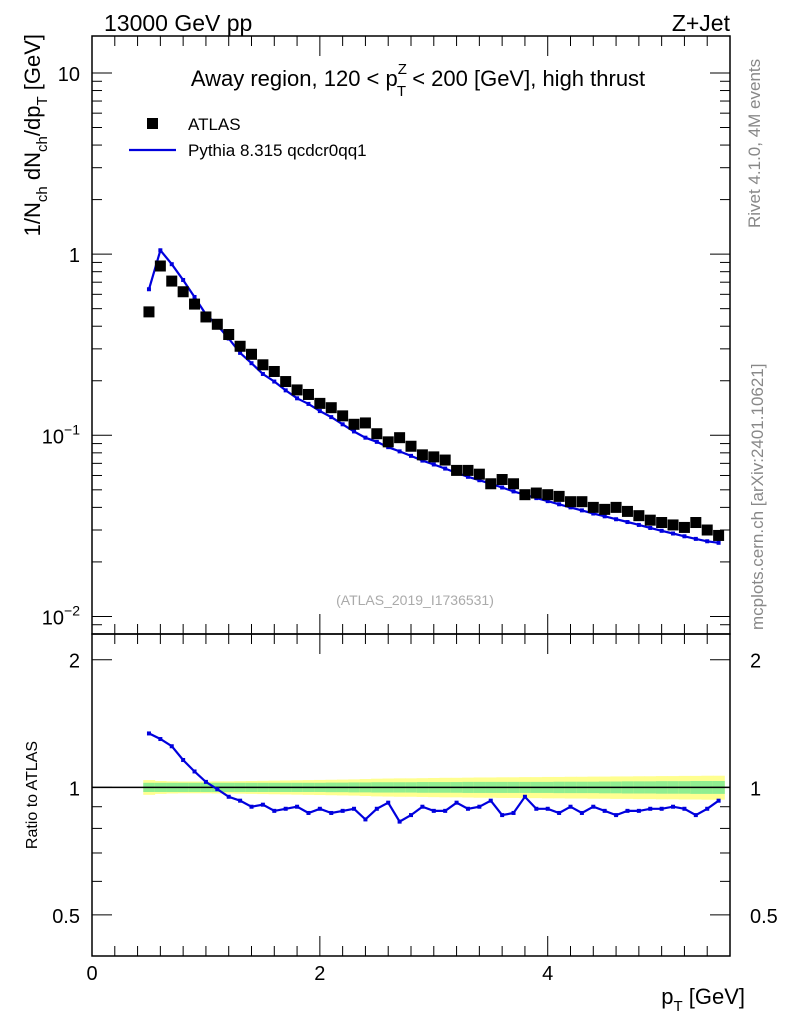  What do you see at coordinates (248, 137) in the screenshot?
I see `legend: ATLAS Pythia 8.315 qcdcr0qq1` at bounding box center [248, 137].